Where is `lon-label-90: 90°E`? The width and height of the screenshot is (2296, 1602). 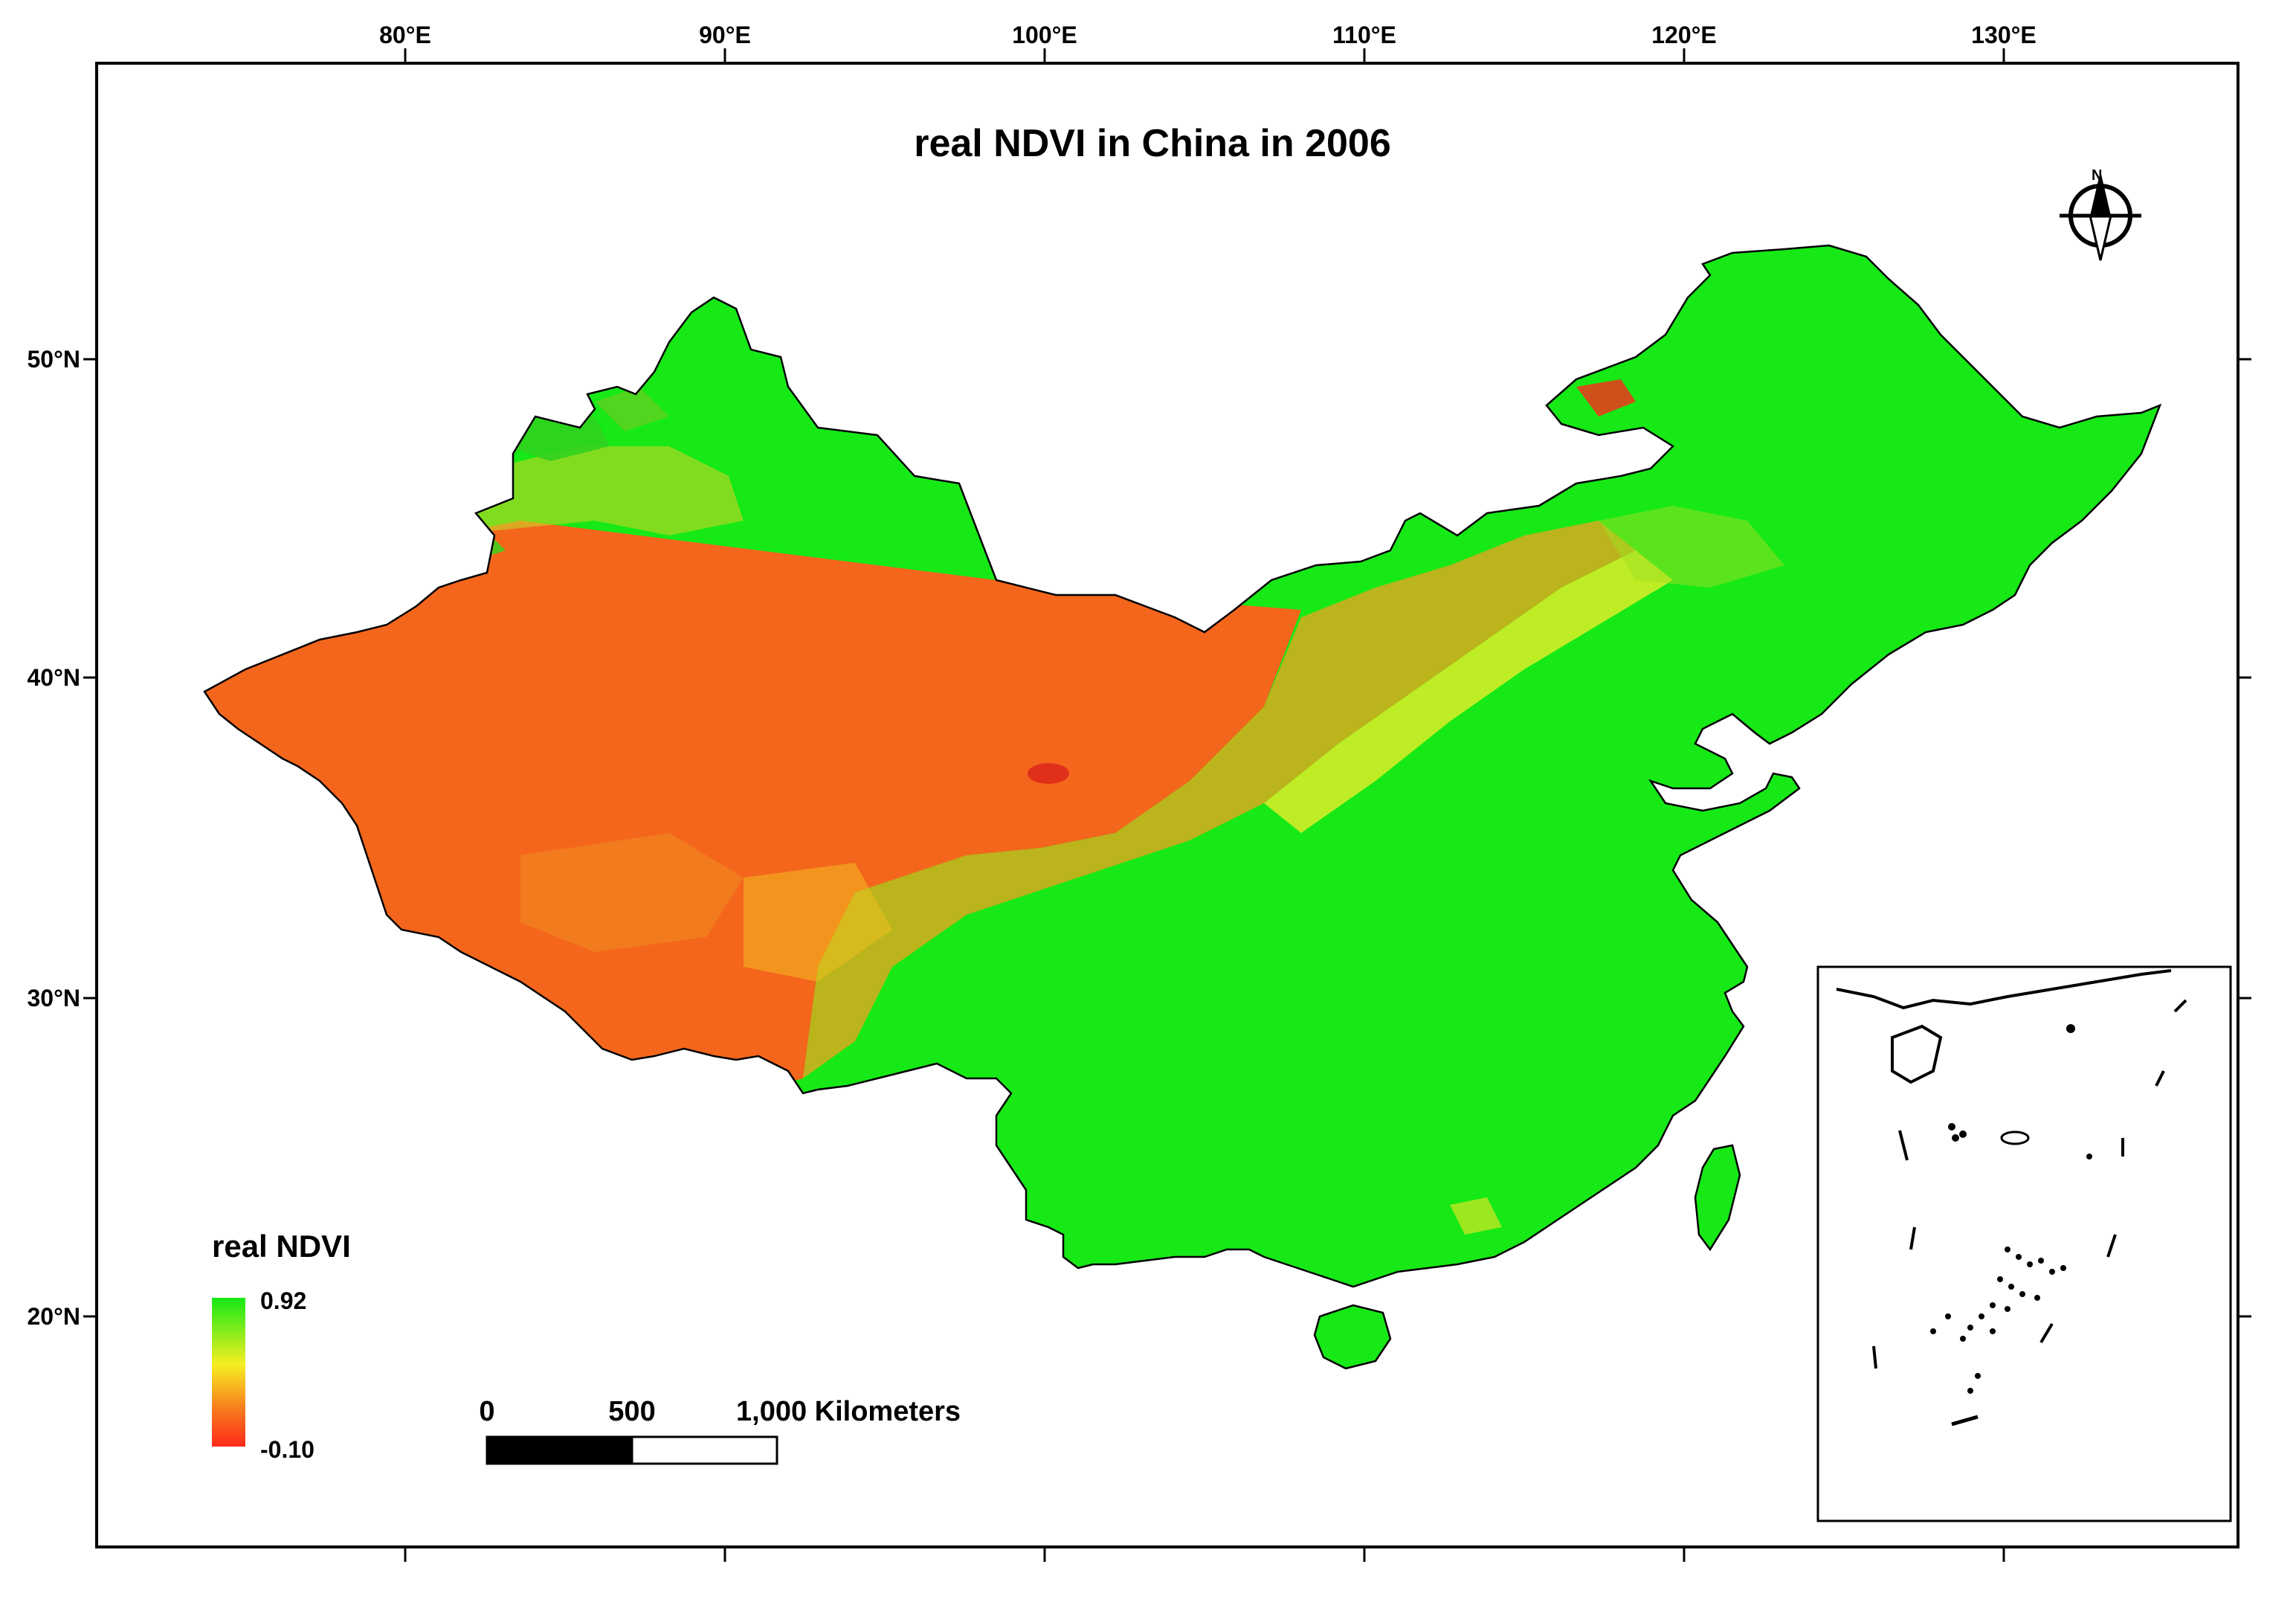
lon-label-90: 90°E is located at coordinates (725, 35).